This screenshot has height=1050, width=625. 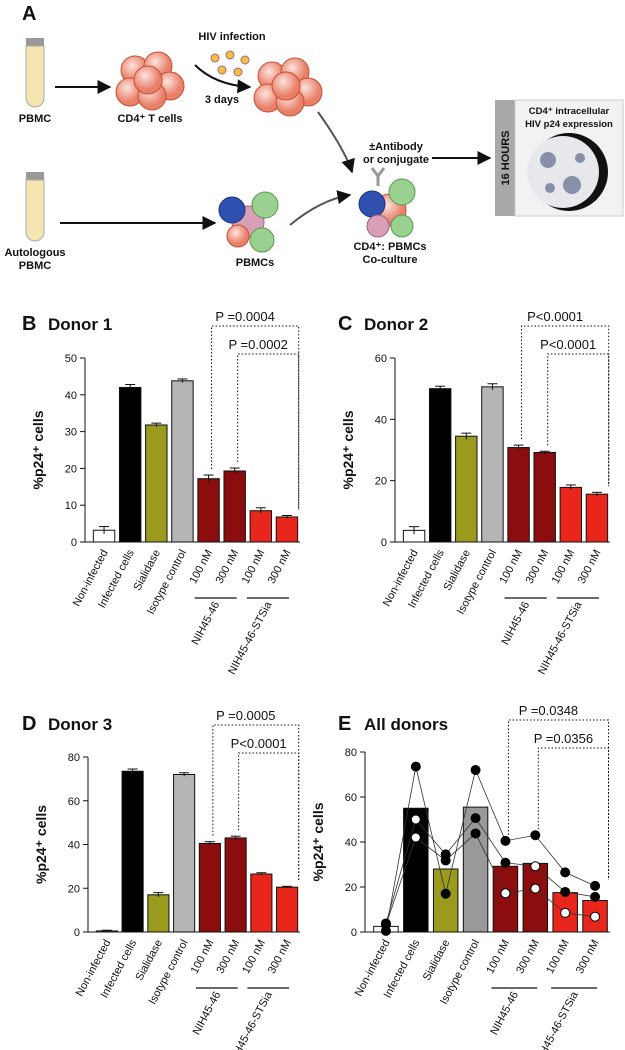 I want to click on pbmc-cells, so click(x=248, y=222).